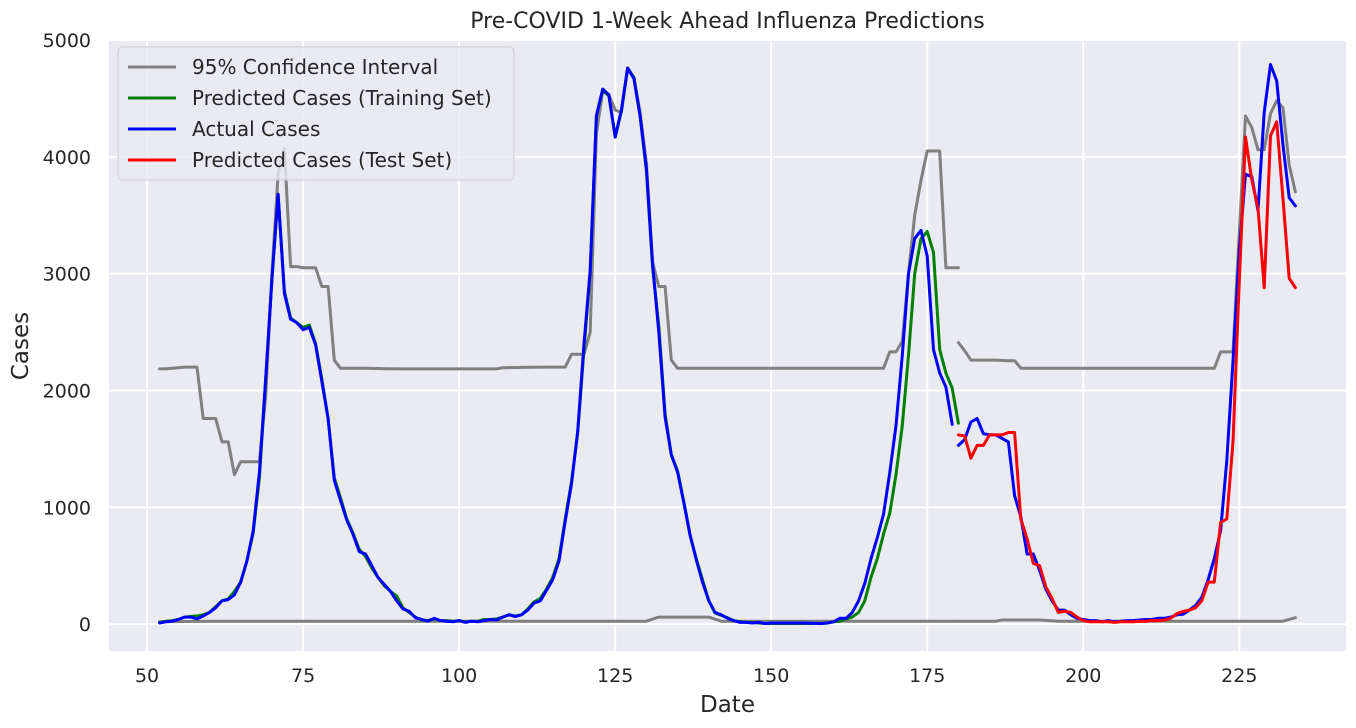  I want to click on y-tick-label: 5000, so click(67, 41).